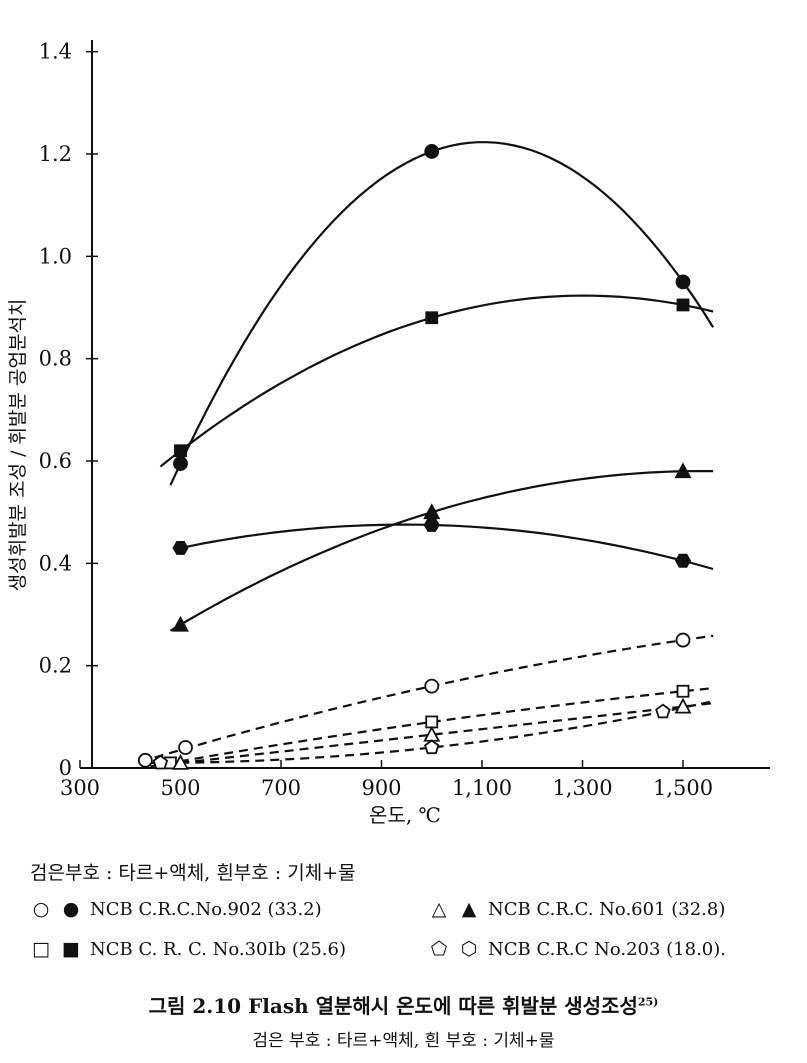 The height and width of the screenshot is (1063, 807). I want to click on data-point-s4-p1, so click(185, 747).